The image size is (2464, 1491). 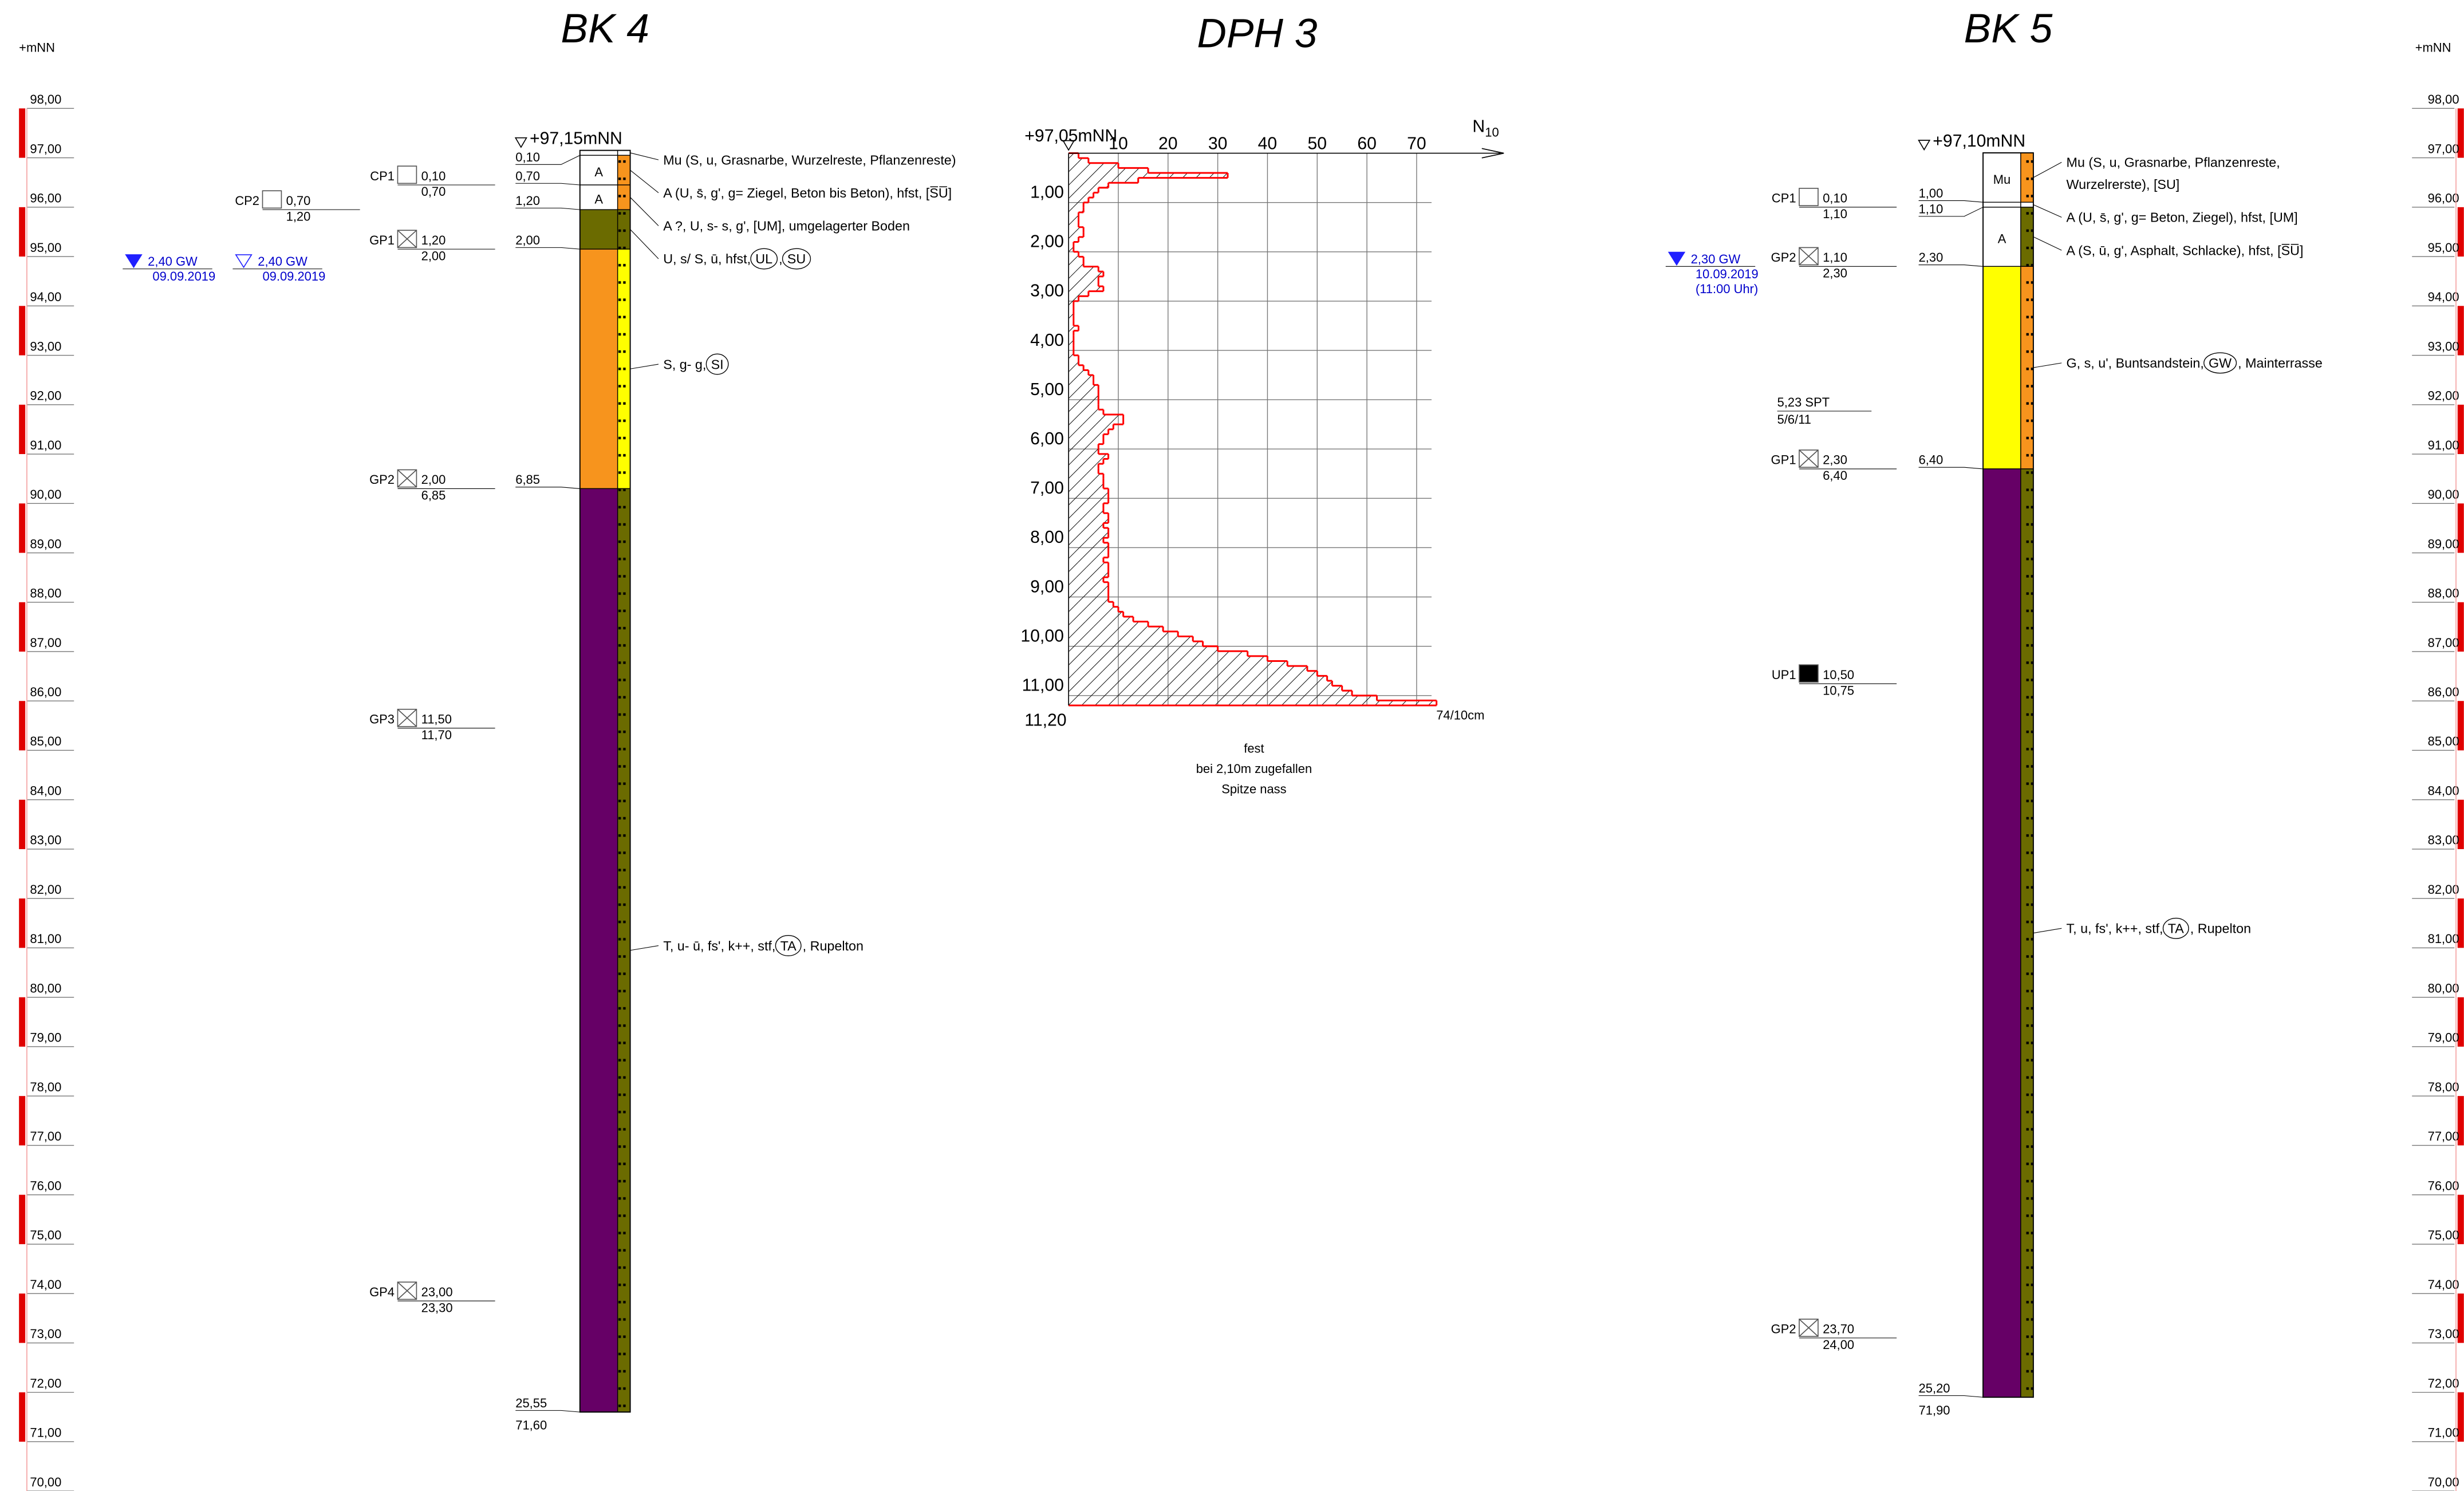 I want to click on depth-label: 2,00, so click(x=527, y=240).